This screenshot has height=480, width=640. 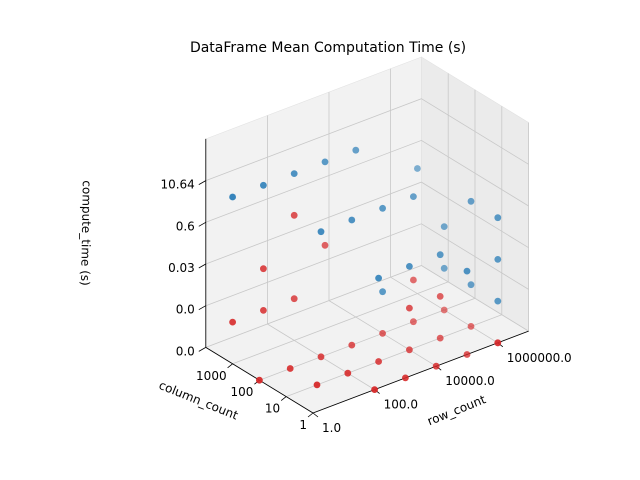 I want to click on z-axis-label: compute_time (s), so click(x=86, y=233).